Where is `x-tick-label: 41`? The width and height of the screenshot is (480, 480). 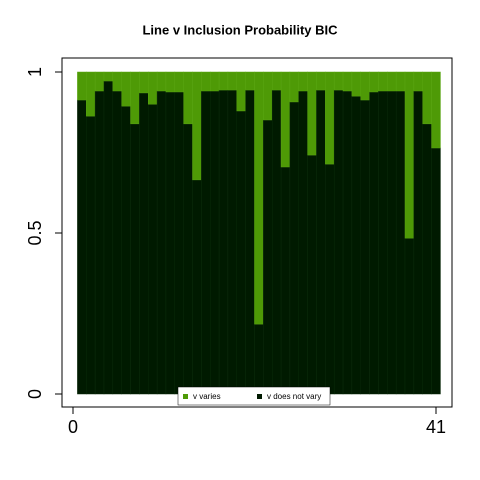
x-tick-label: 41 is located at coordinates (436, 427).